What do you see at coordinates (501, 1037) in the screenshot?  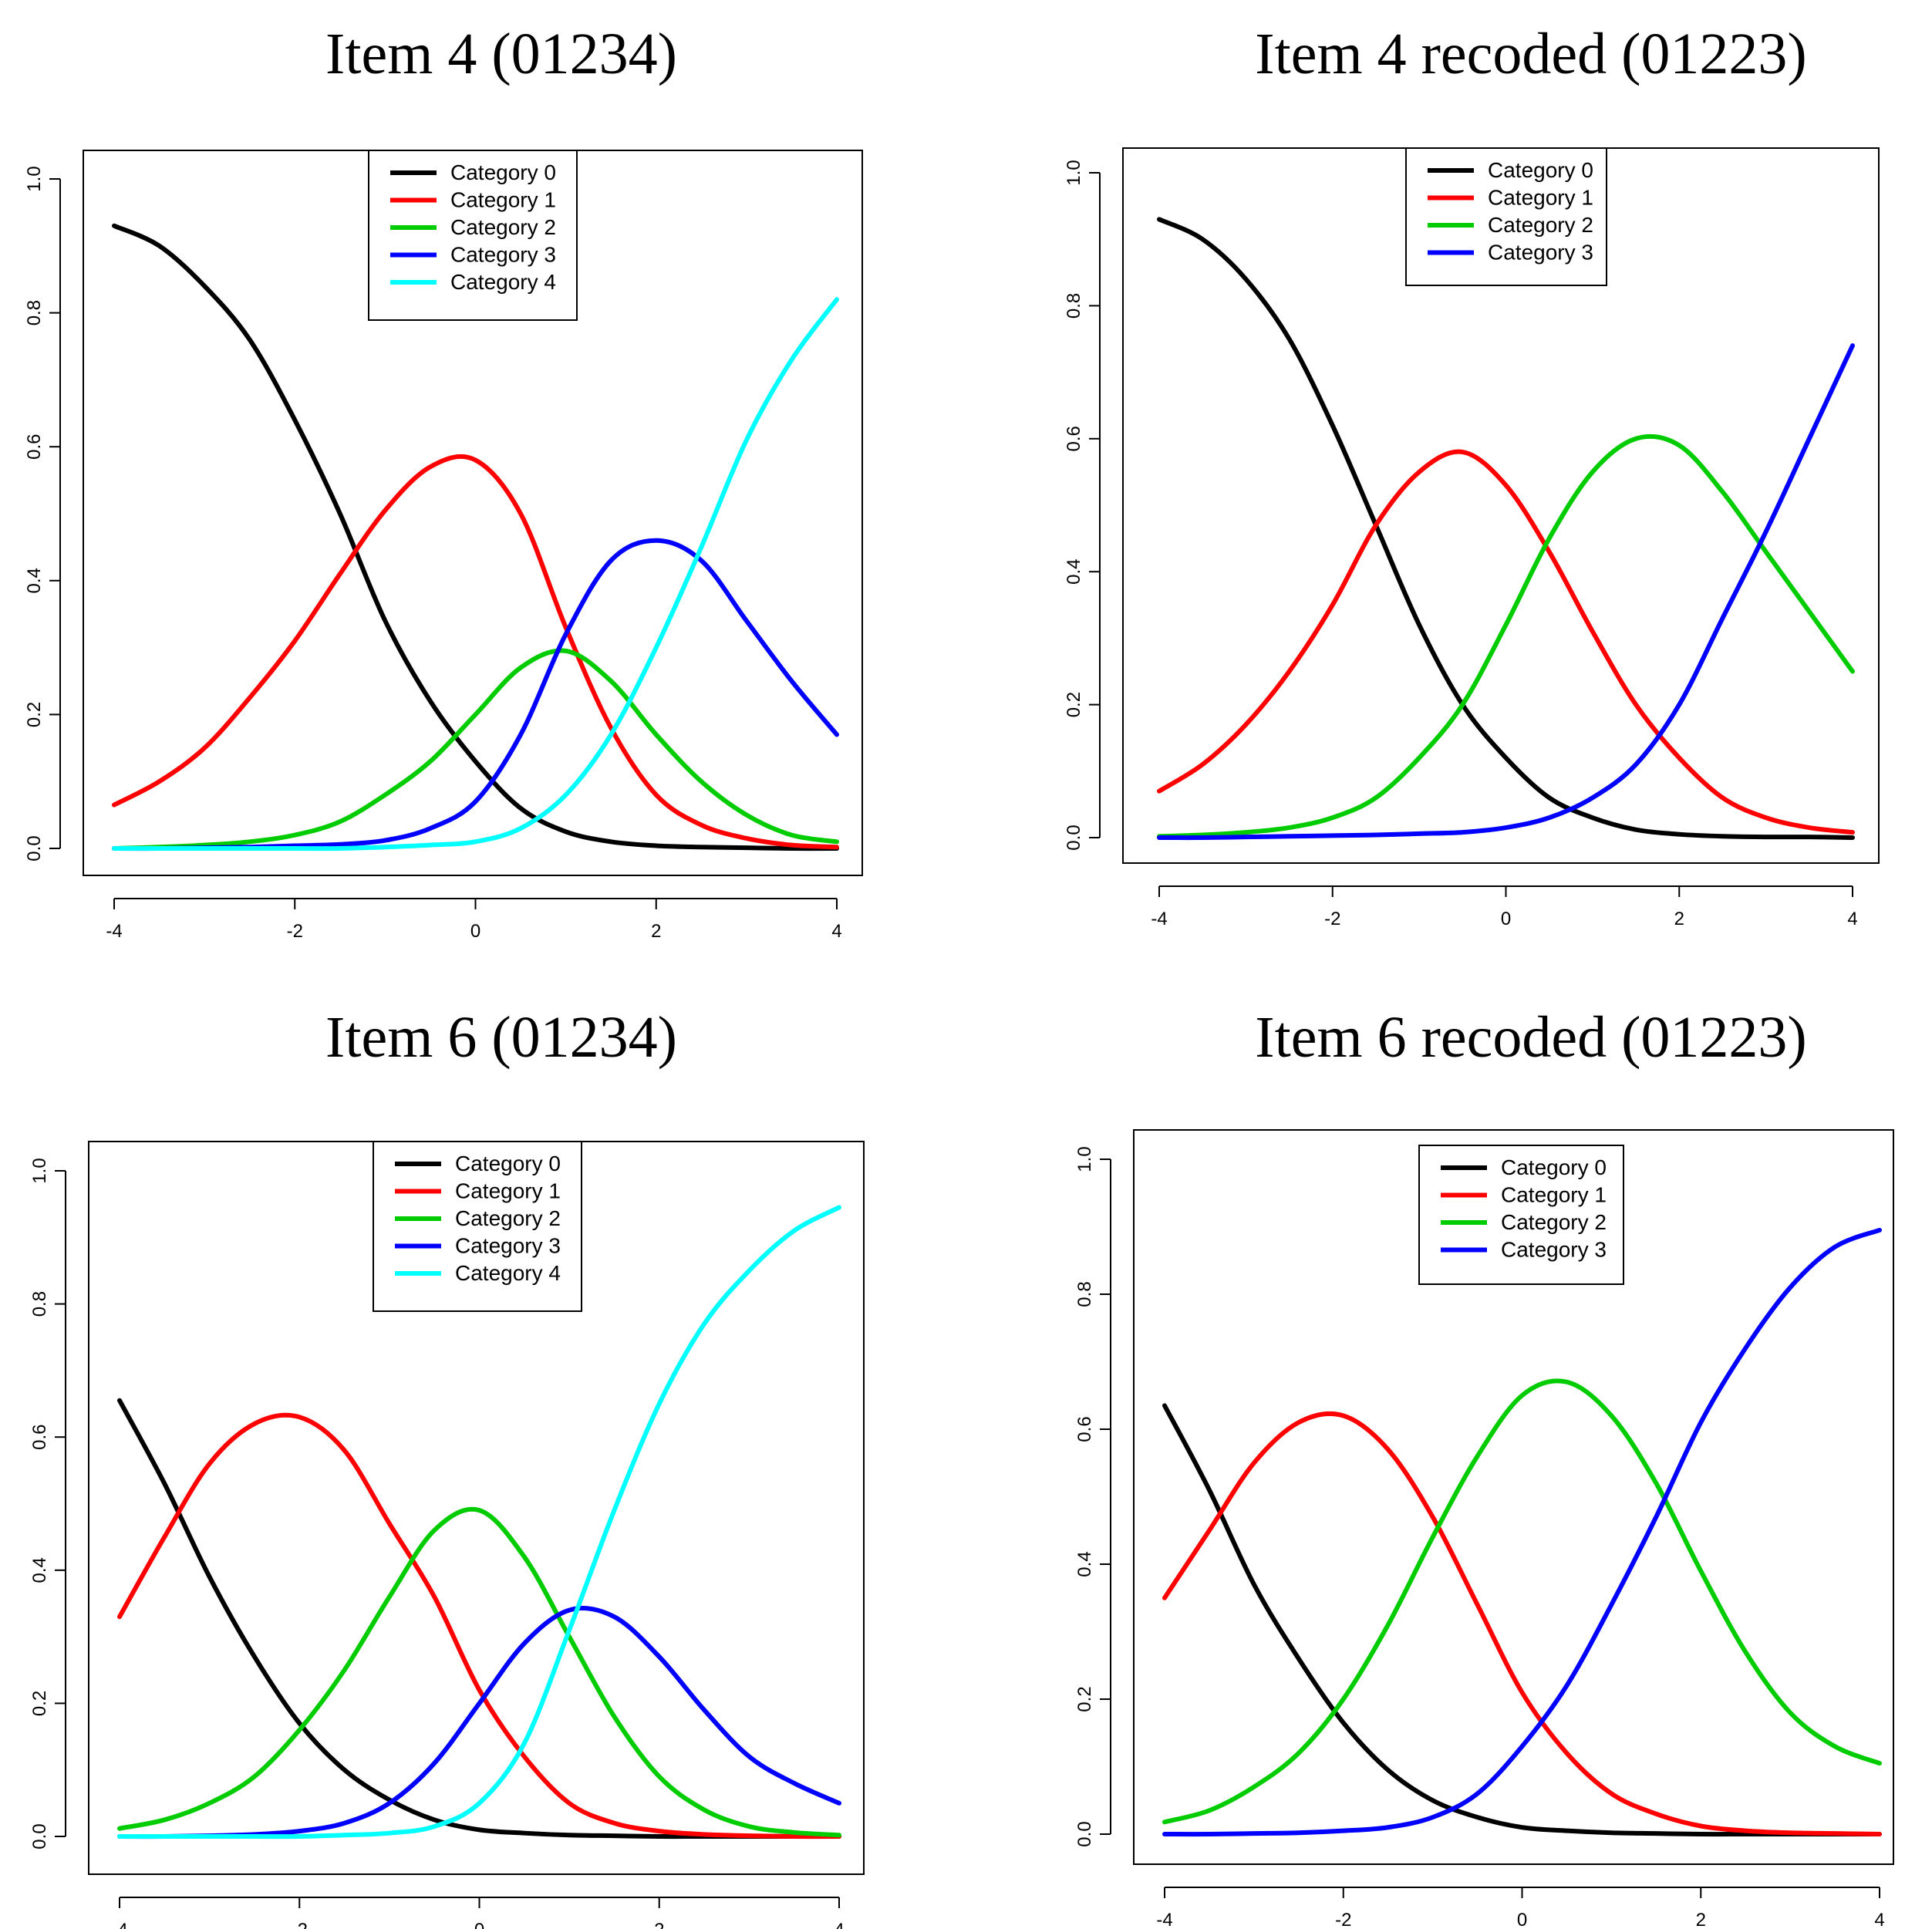 I see `chart-title: Item 6 (01234)` at bounding box center [501, 1037].